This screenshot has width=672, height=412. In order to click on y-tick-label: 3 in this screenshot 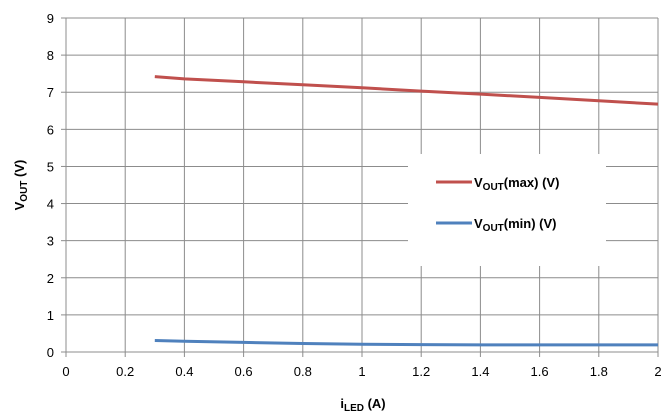, I will do `click(50, 241)`.